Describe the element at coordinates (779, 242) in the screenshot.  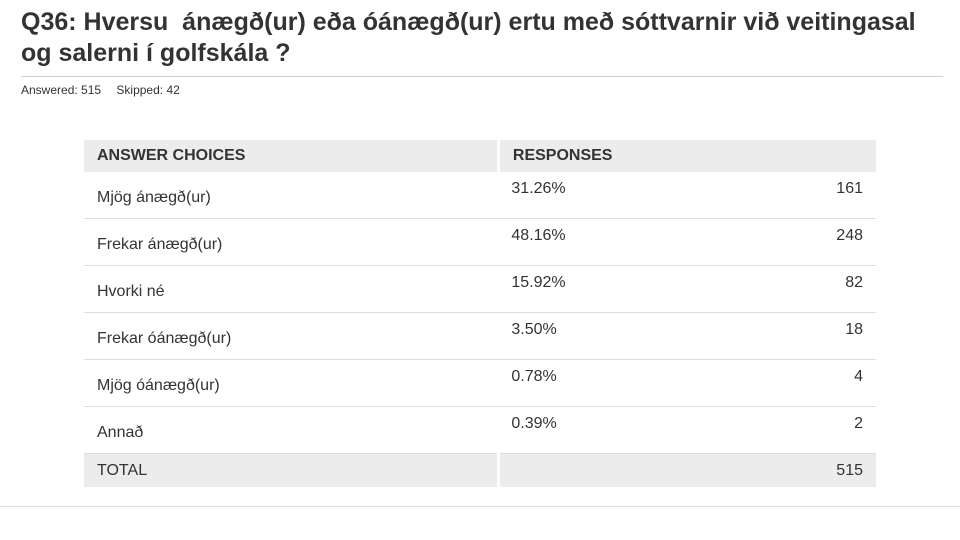
I see `response-count: 248` at that location.